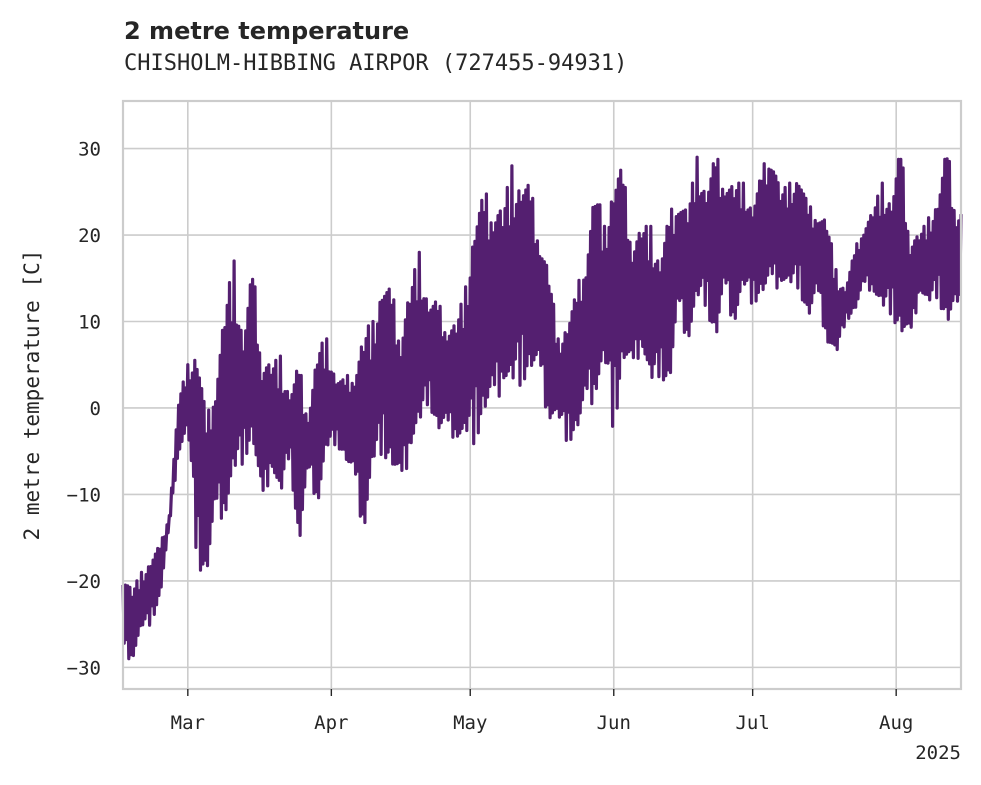 The width and height of the screenshot is (981, 785). What do you see at coordinates (896, 723) in the screenshot?
I see `x-tick-label: Aug` at bounding box center [896, 723].